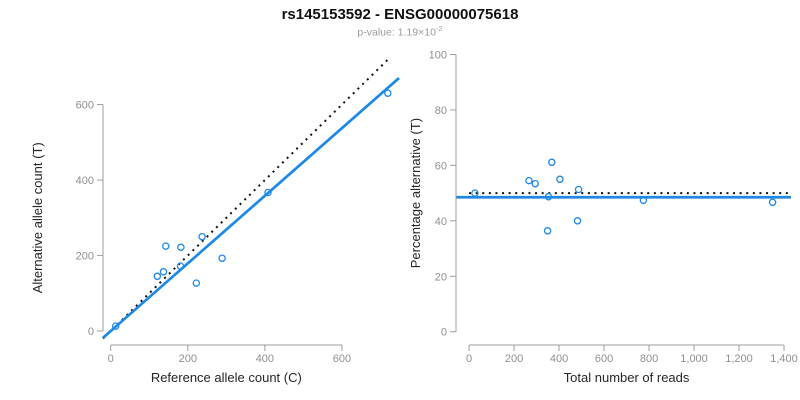 The image size is (800, 400). Describe the element at coordinates (694, 359) in the screenshot. I see `x-tick-label: 1,000` at that location.